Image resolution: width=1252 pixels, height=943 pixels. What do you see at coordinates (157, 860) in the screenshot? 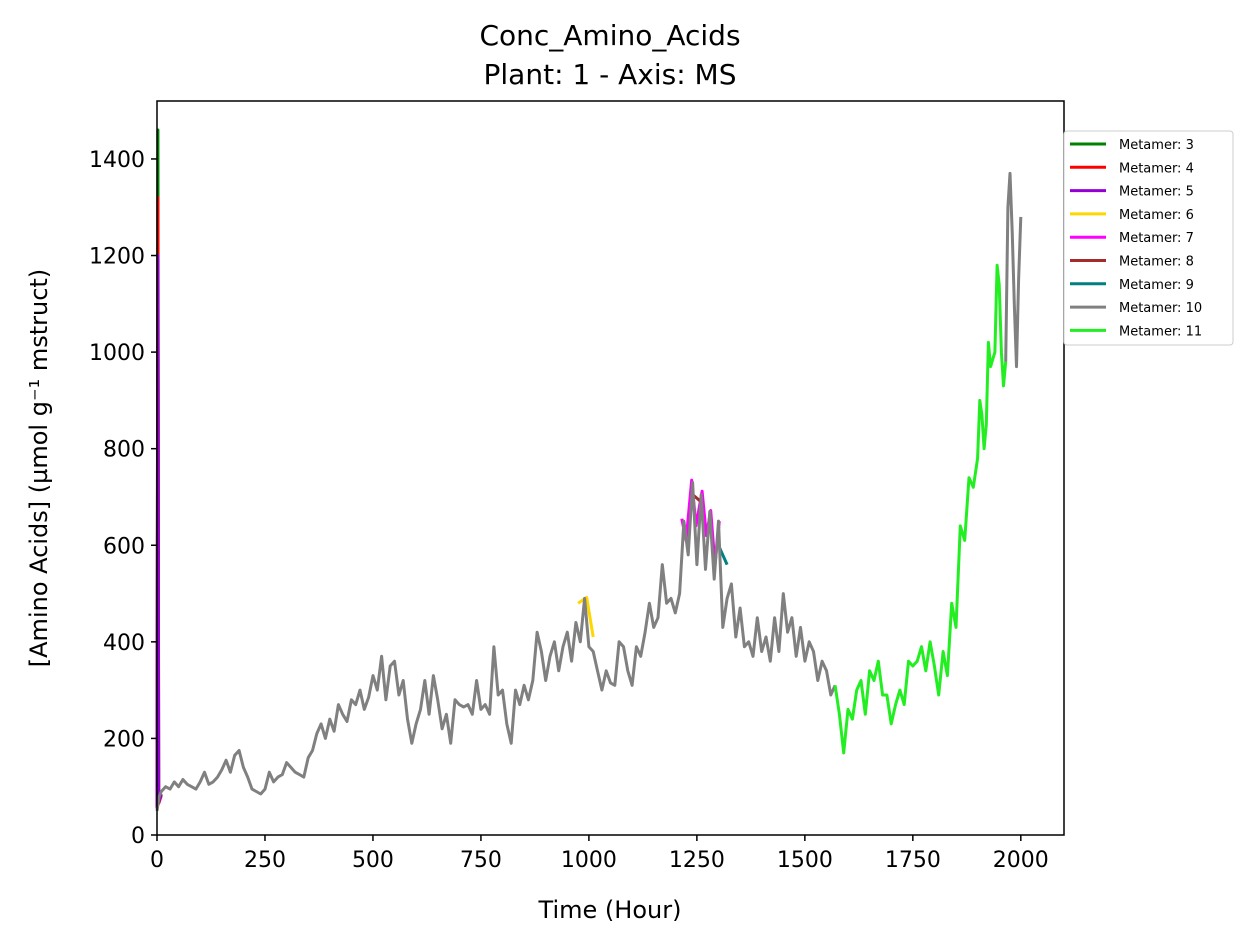
I see `x-tick-label: 0` at bounding box center [157, 860].